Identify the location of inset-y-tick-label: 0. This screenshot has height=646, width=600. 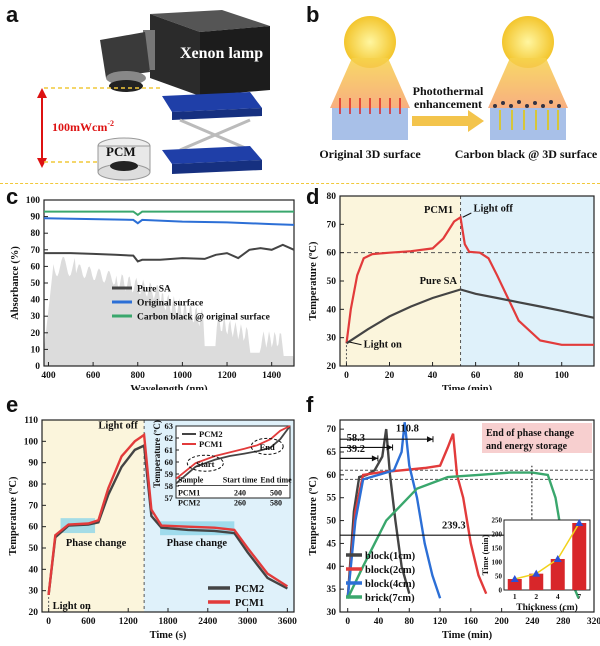
(501, 591).